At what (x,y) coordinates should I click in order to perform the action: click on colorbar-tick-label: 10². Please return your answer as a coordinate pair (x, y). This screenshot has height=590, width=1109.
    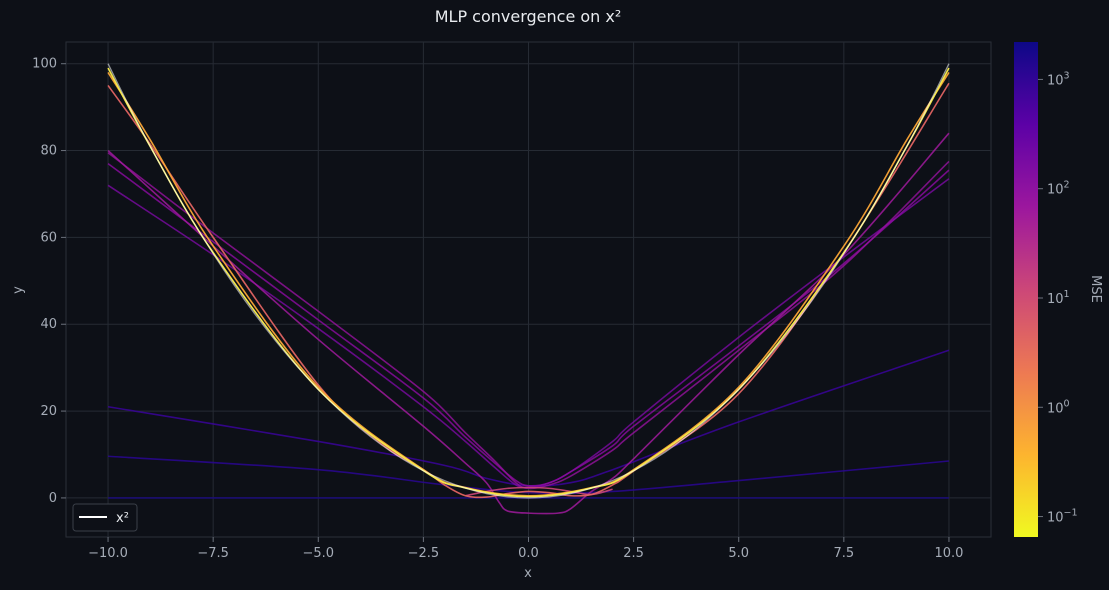
    Looking at the image, I should click on (1058, 189).